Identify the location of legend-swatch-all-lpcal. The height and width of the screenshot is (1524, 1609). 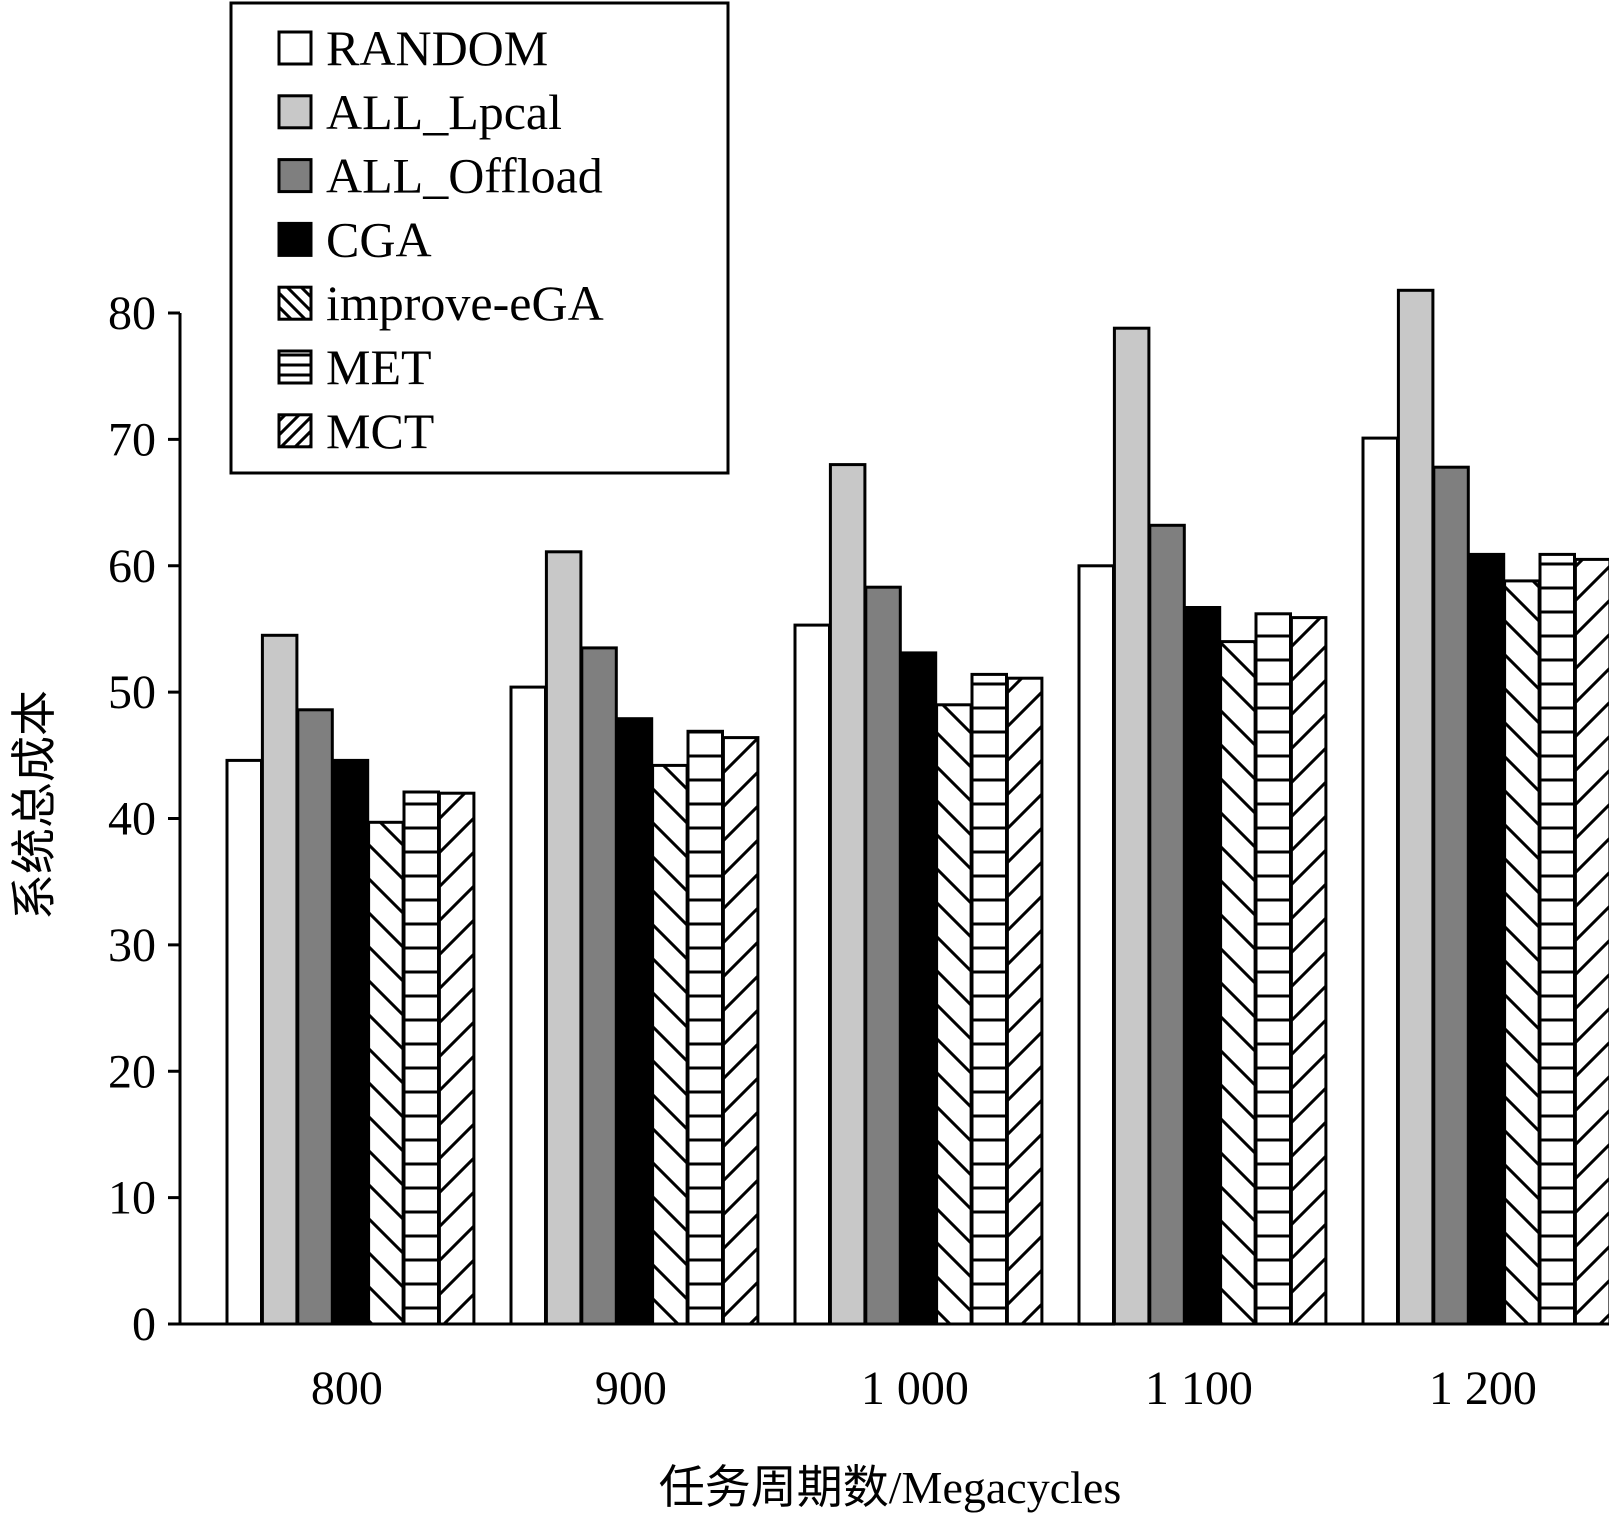
(295, 112).